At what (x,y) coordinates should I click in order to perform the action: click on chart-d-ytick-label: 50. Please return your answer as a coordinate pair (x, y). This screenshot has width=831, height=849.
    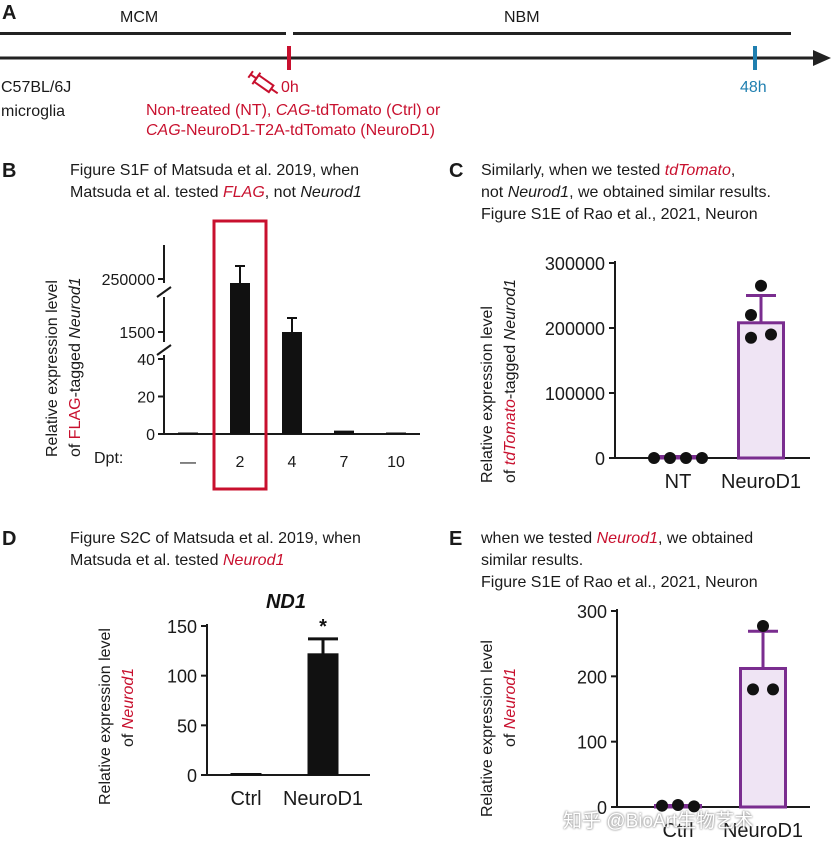
    Looking at the image, I should click on (187, 726).